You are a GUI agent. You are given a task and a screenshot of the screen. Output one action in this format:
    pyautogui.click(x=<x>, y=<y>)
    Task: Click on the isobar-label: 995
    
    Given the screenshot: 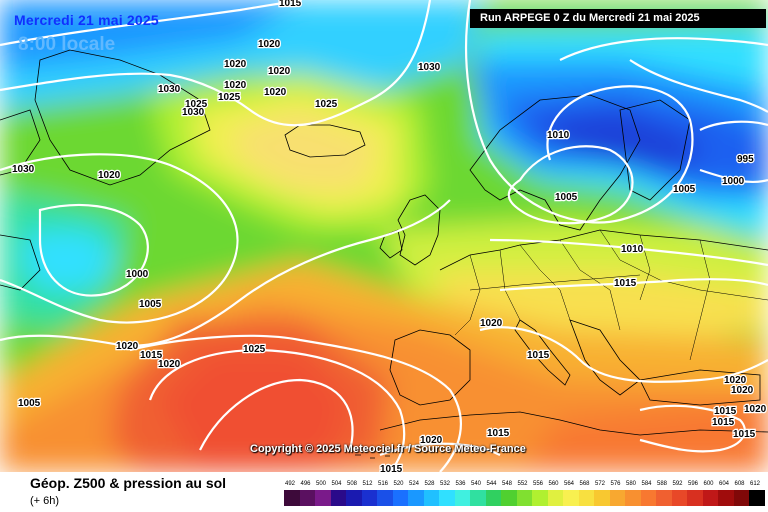 What is the action you would take?
    pyautogui.click(x=745, y=159)
    